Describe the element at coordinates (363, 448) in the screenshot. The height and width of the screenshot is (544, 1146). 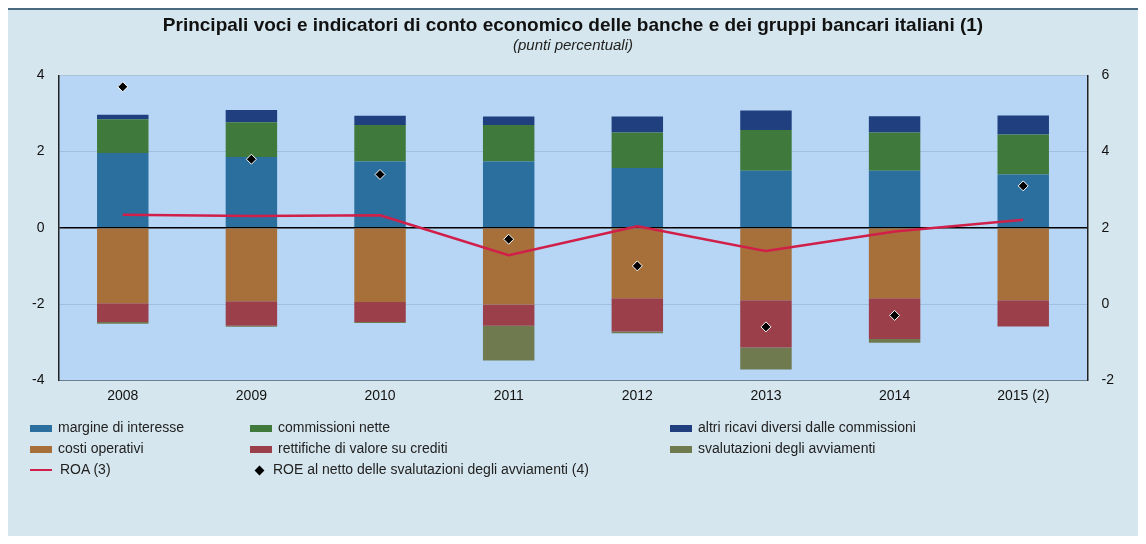
I see `legend-label: rettifiche di valore su crediti` at that location.